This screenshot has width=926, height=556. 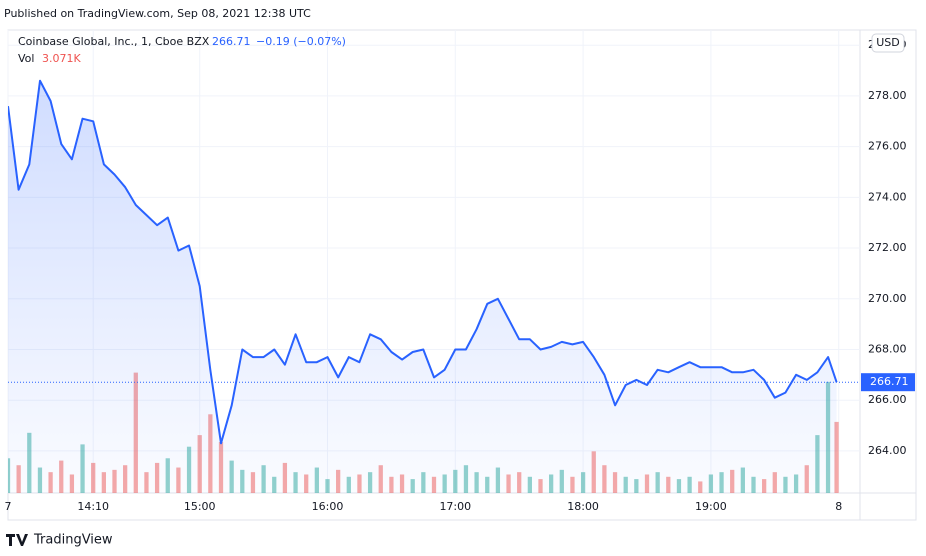 I want to click on y-tick-label: 270.00, so click(x=887, y=298).